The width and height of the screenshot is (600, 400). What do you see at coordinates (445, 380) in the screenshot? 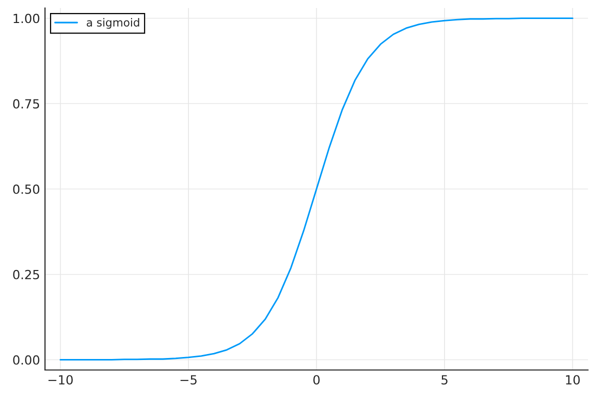
I see `x-tick-label: 5` at bounding box center [445, 380].